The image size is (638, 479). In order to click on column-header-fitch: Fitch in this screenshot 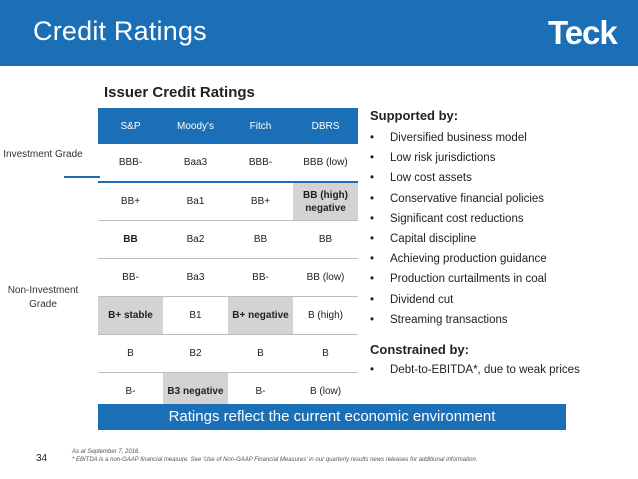, I will do `click(260, 126)`.